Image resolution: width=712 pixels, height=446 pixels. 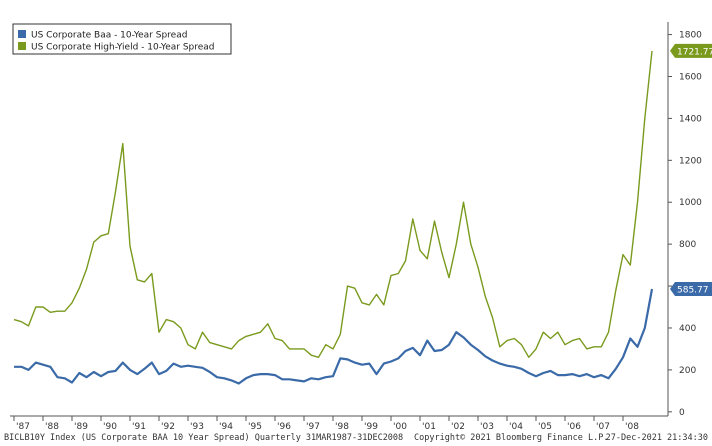 I want to click on y-tick-label: 800, so click(x=687, y=245).